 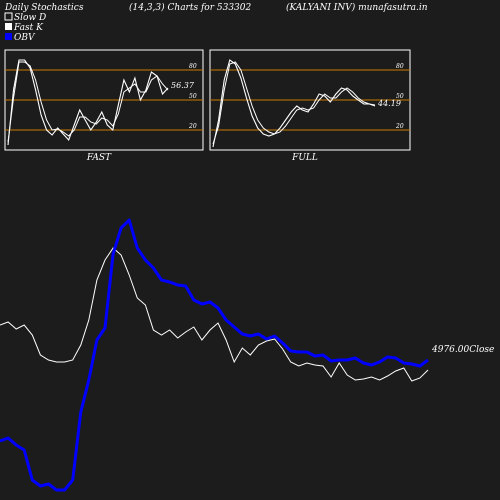 What do you see at coordinates (8, 36) in the screenshot?
I see `legend-obv-swatch` at bounding box center [8, 36].